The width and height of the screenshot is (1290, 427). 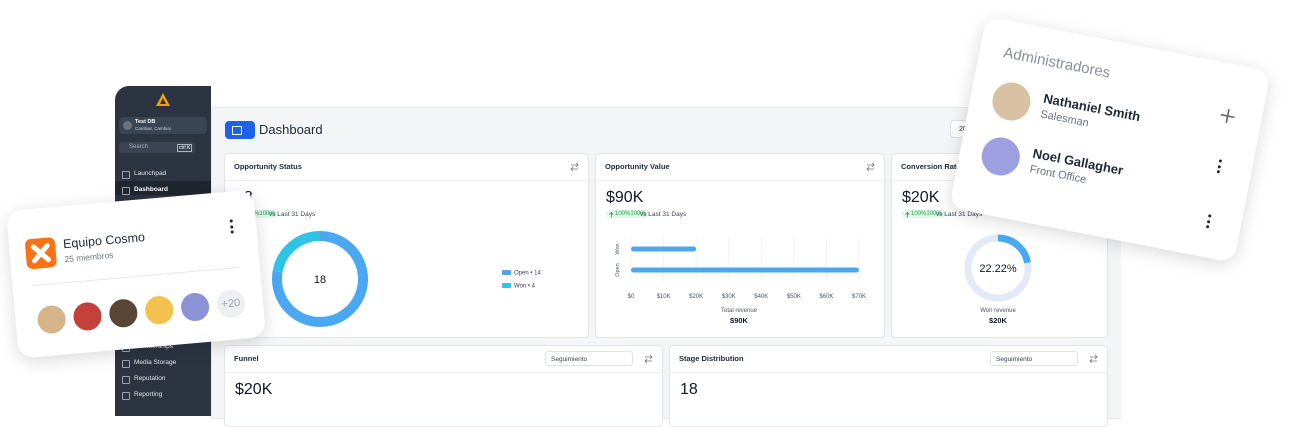 What do you see at coordinates (931, 166) in the screenshot?
I see `card-title: Conversion Rate` at bounding box center [931, 166].